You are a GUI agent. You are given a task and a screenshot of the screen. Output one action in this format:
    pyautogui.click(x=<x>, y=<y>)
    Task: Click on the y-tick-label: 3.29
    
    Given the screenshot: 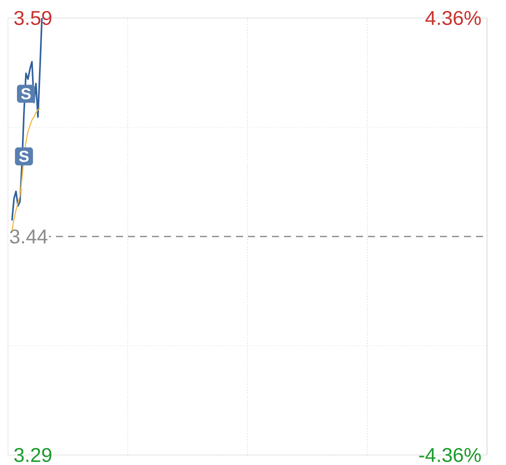 What is the action you would take?
    pyautogui.click(x=33, y=455)
    